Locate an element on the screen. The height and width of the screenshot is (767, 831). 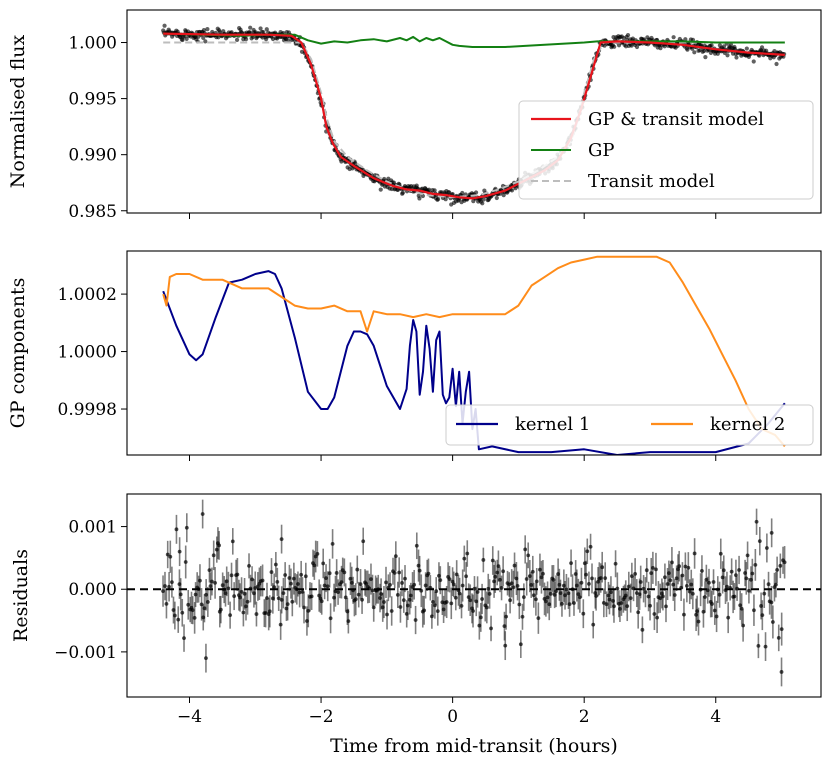
y-tick-label: 1.0002 is located at coordinates (87, 295).